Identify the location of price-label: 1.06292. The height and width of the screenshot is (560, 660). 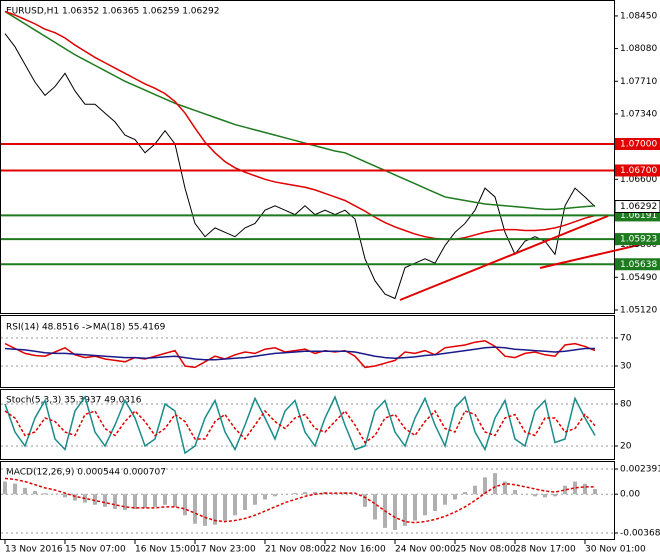
(638, 207).